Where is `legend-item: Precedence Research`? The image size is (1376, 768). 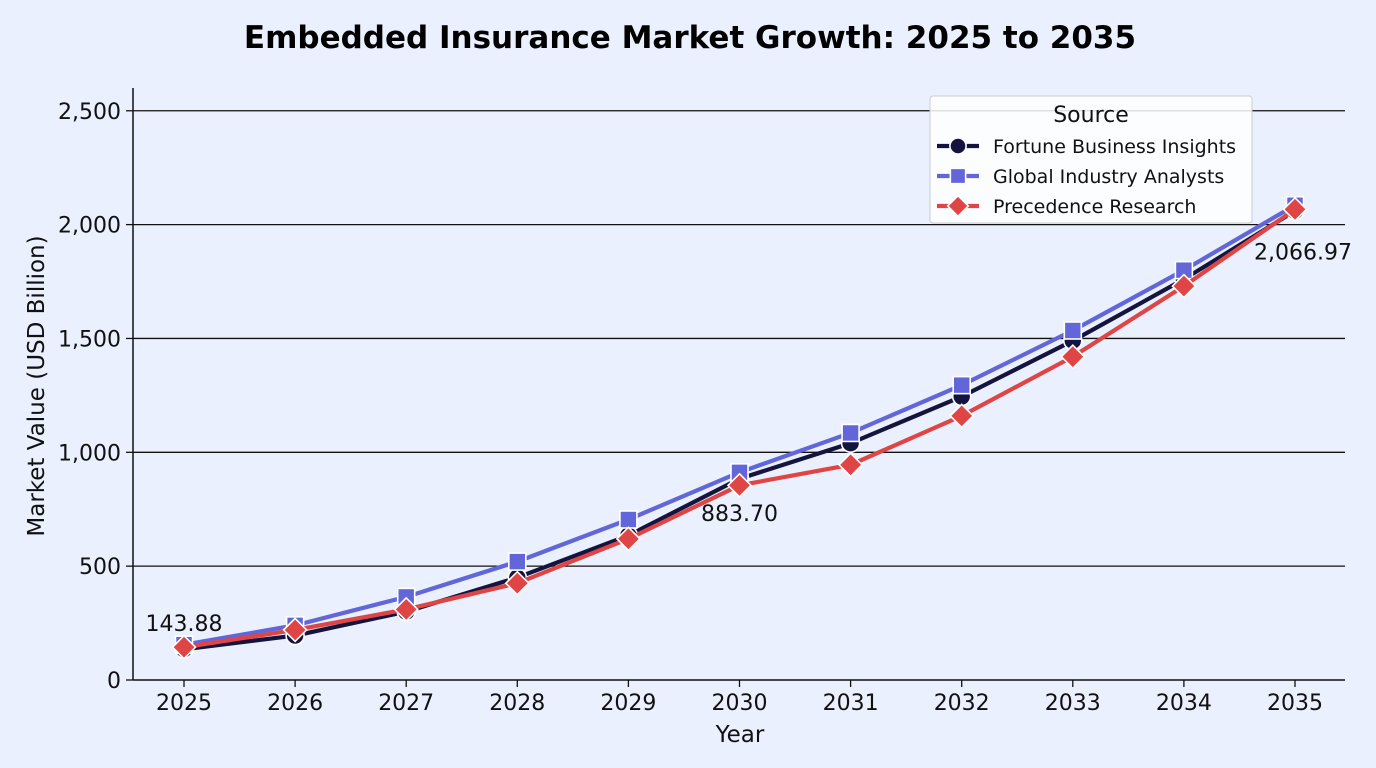
legend-item: Precedence Research is located at coordinates (1066, 206).